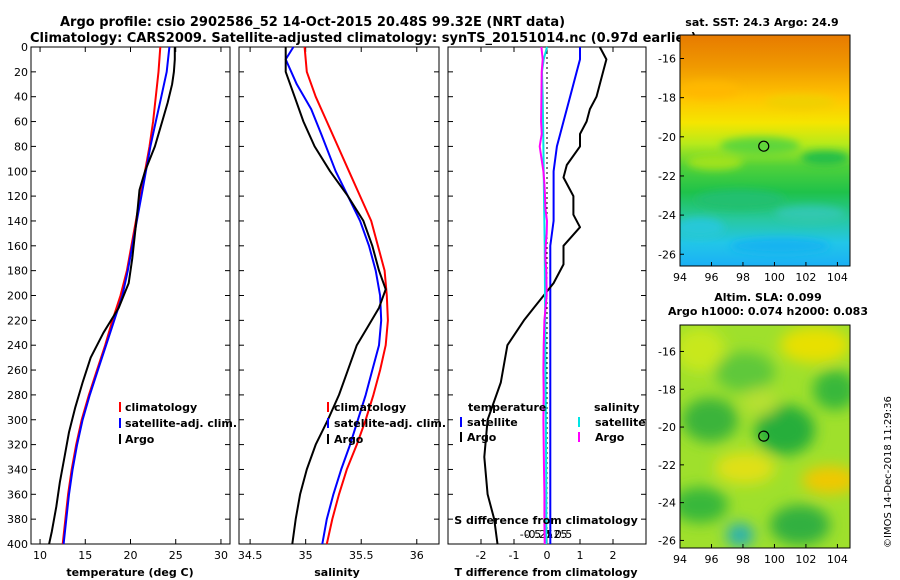 The height and width of the screenshot is (580, 900). What do you see at coordinates (17, 246) in the screenshot?
I see `depth-tick-label: 160` at bounding box center [17, 246].